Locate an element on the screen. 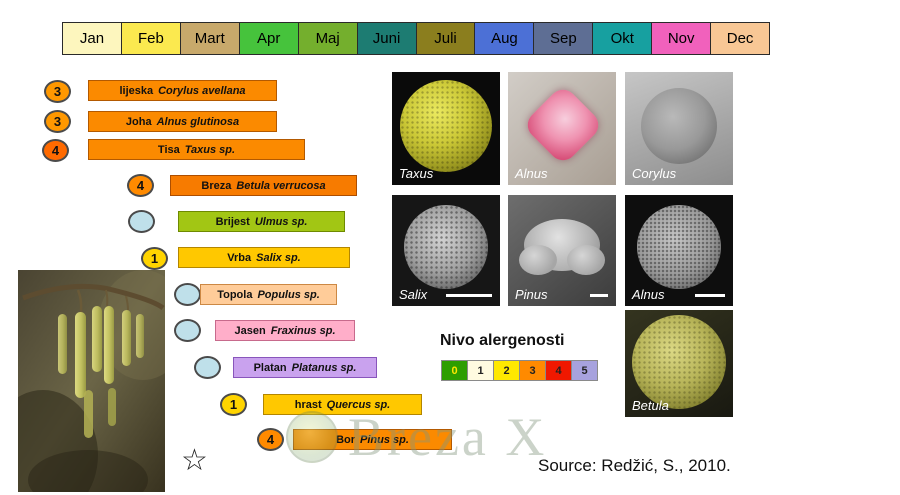 The image size is (900, 495). species-name: Joha is located at coordinates (138, 121).